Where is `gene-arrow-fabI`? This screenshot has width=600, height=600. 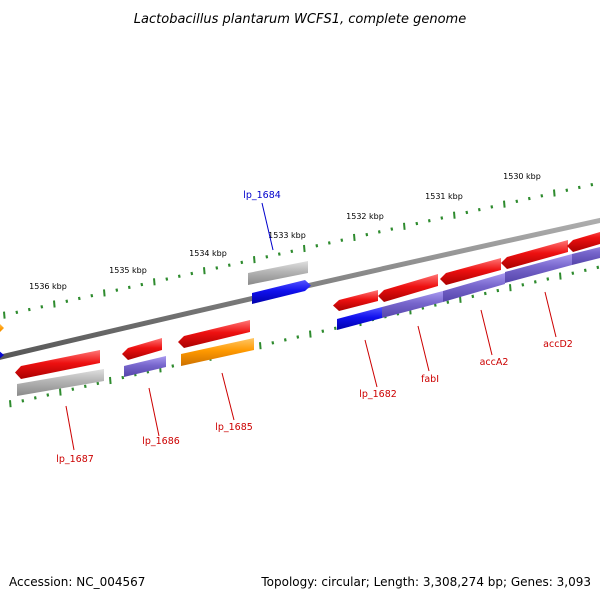
gene-arrow-fabI is located at coordinates (408, 288).